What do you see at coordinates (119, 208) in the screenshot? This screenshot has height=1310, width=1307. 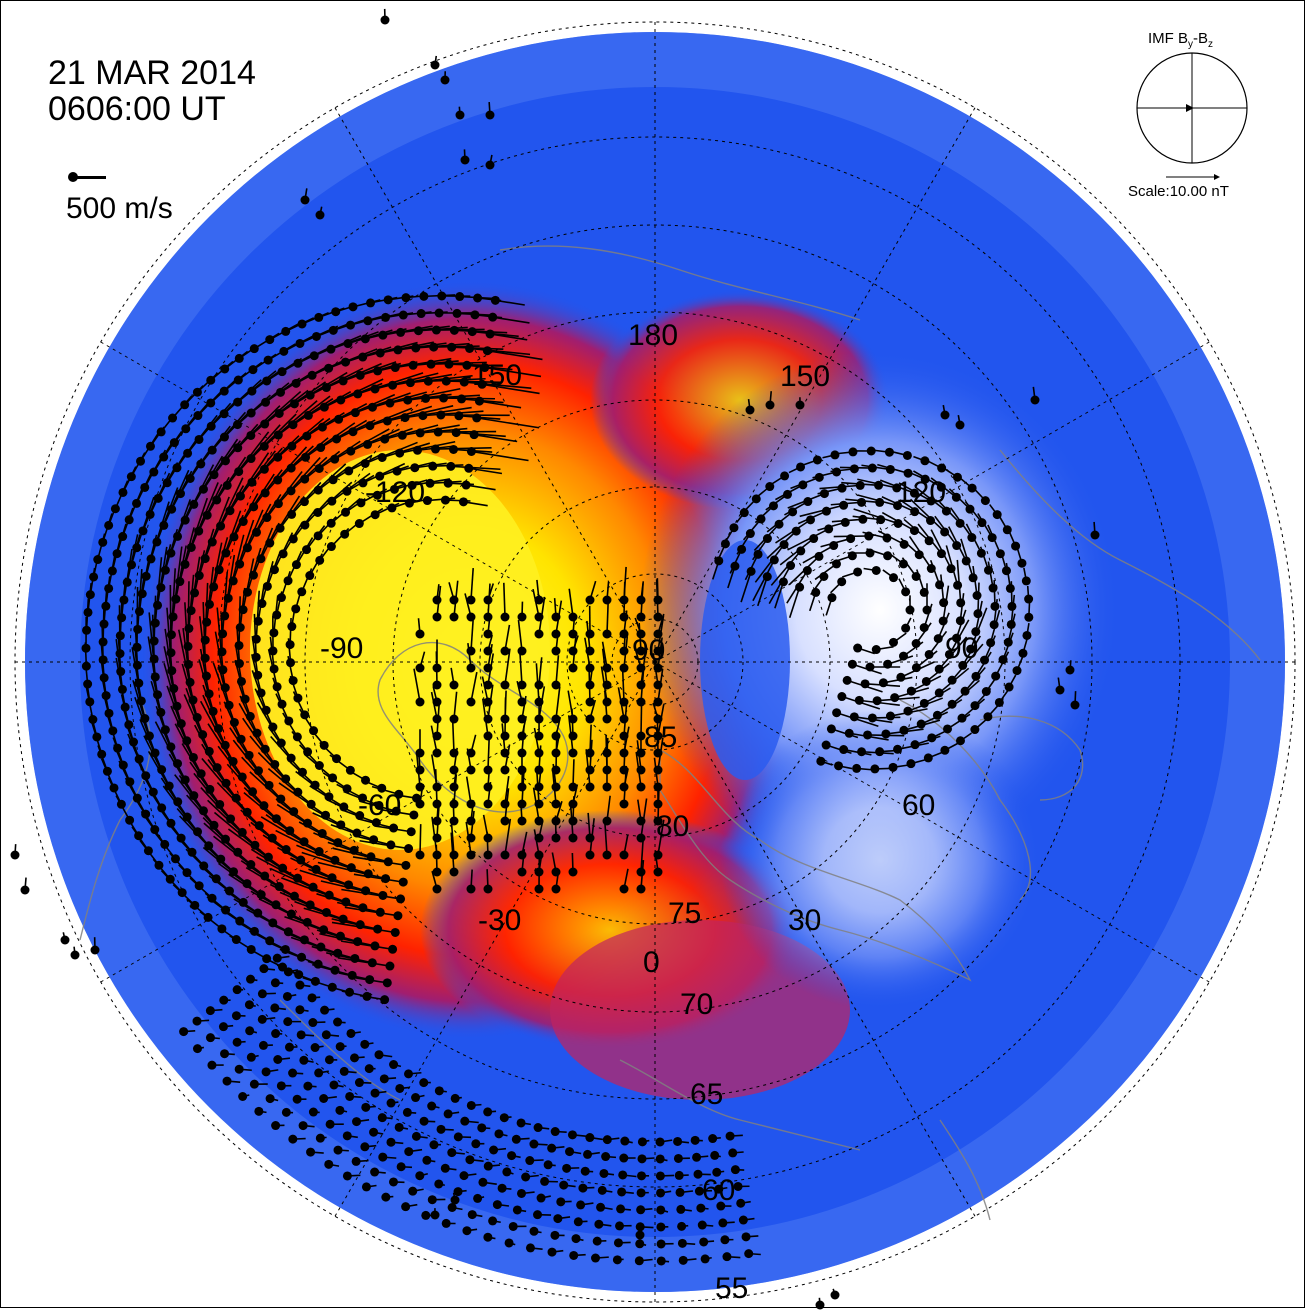 I see `velocity-scale-label: 500 m/s` at bounding box center [119, 208].